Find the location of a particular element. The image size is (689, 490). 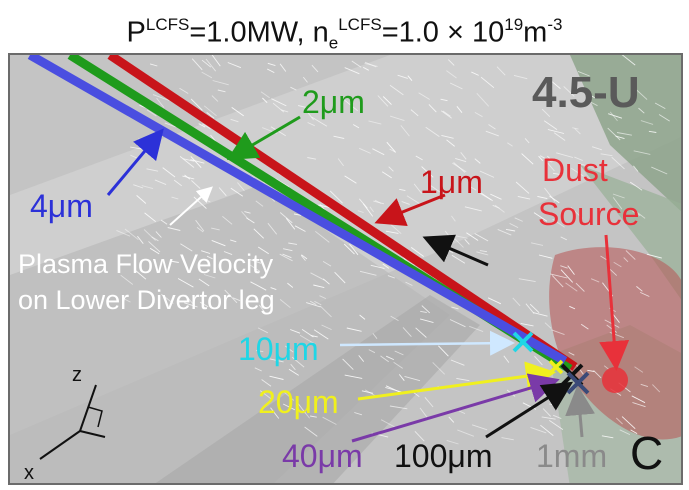

title-n-subscript: e is located at coordinates (333, 43).